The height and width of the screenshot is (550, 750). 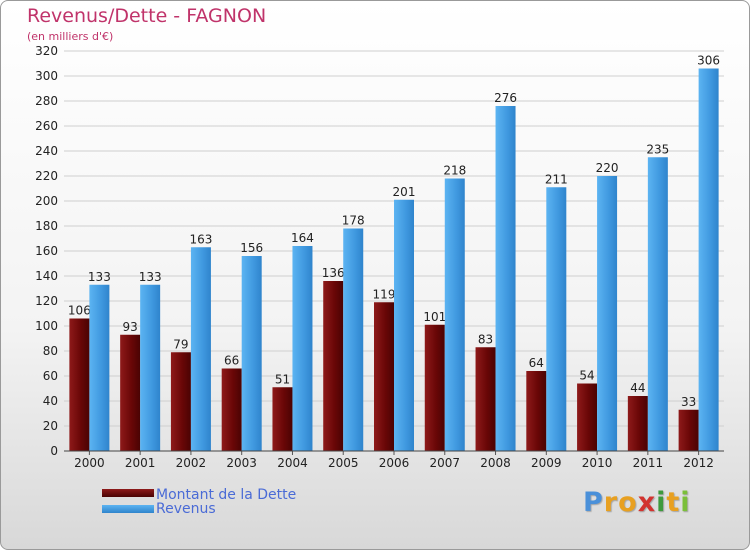 What do you see at coordinates (444, 463) in the screenshot?
I see `x-tick-label: 2007` at bounding box center [444, 463].